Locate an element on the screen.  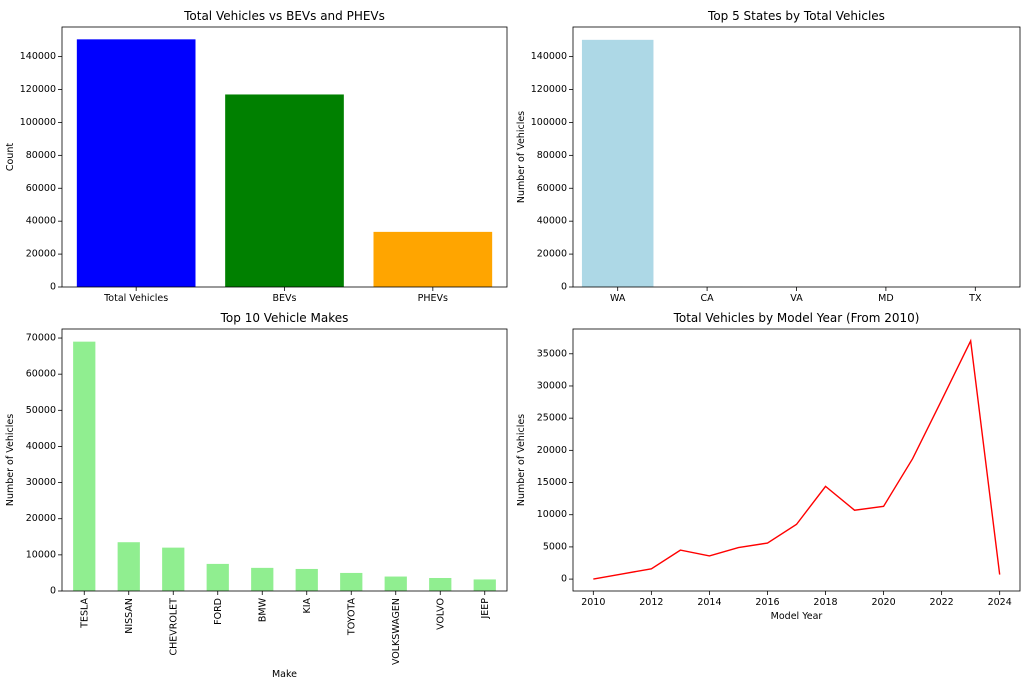
chart-title: Total Vehicles by Model Year (From 2010) is located at coordinates (796, 318).